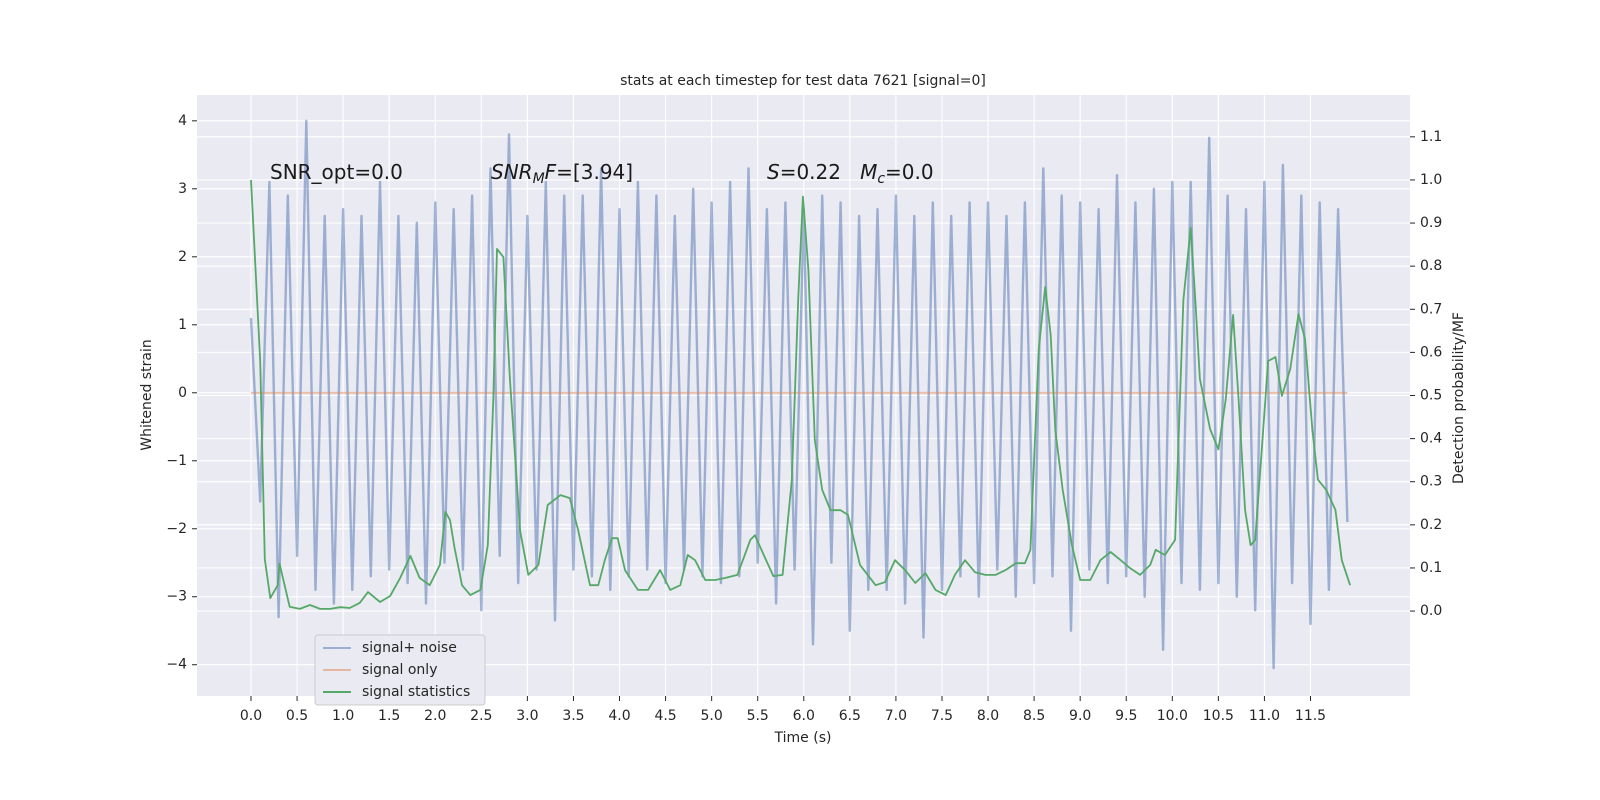 Image resolution: width=1600 pixels, height=800 pixels. I want to click on y2-tick-label: 0.8, so click(1431, 266).